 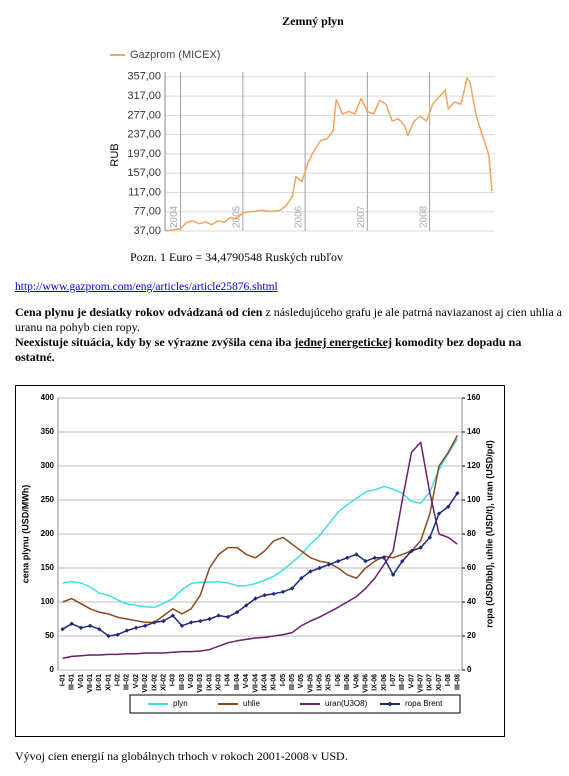 I want to click on x-tick-label: V-01, so click(x=81, y=681).